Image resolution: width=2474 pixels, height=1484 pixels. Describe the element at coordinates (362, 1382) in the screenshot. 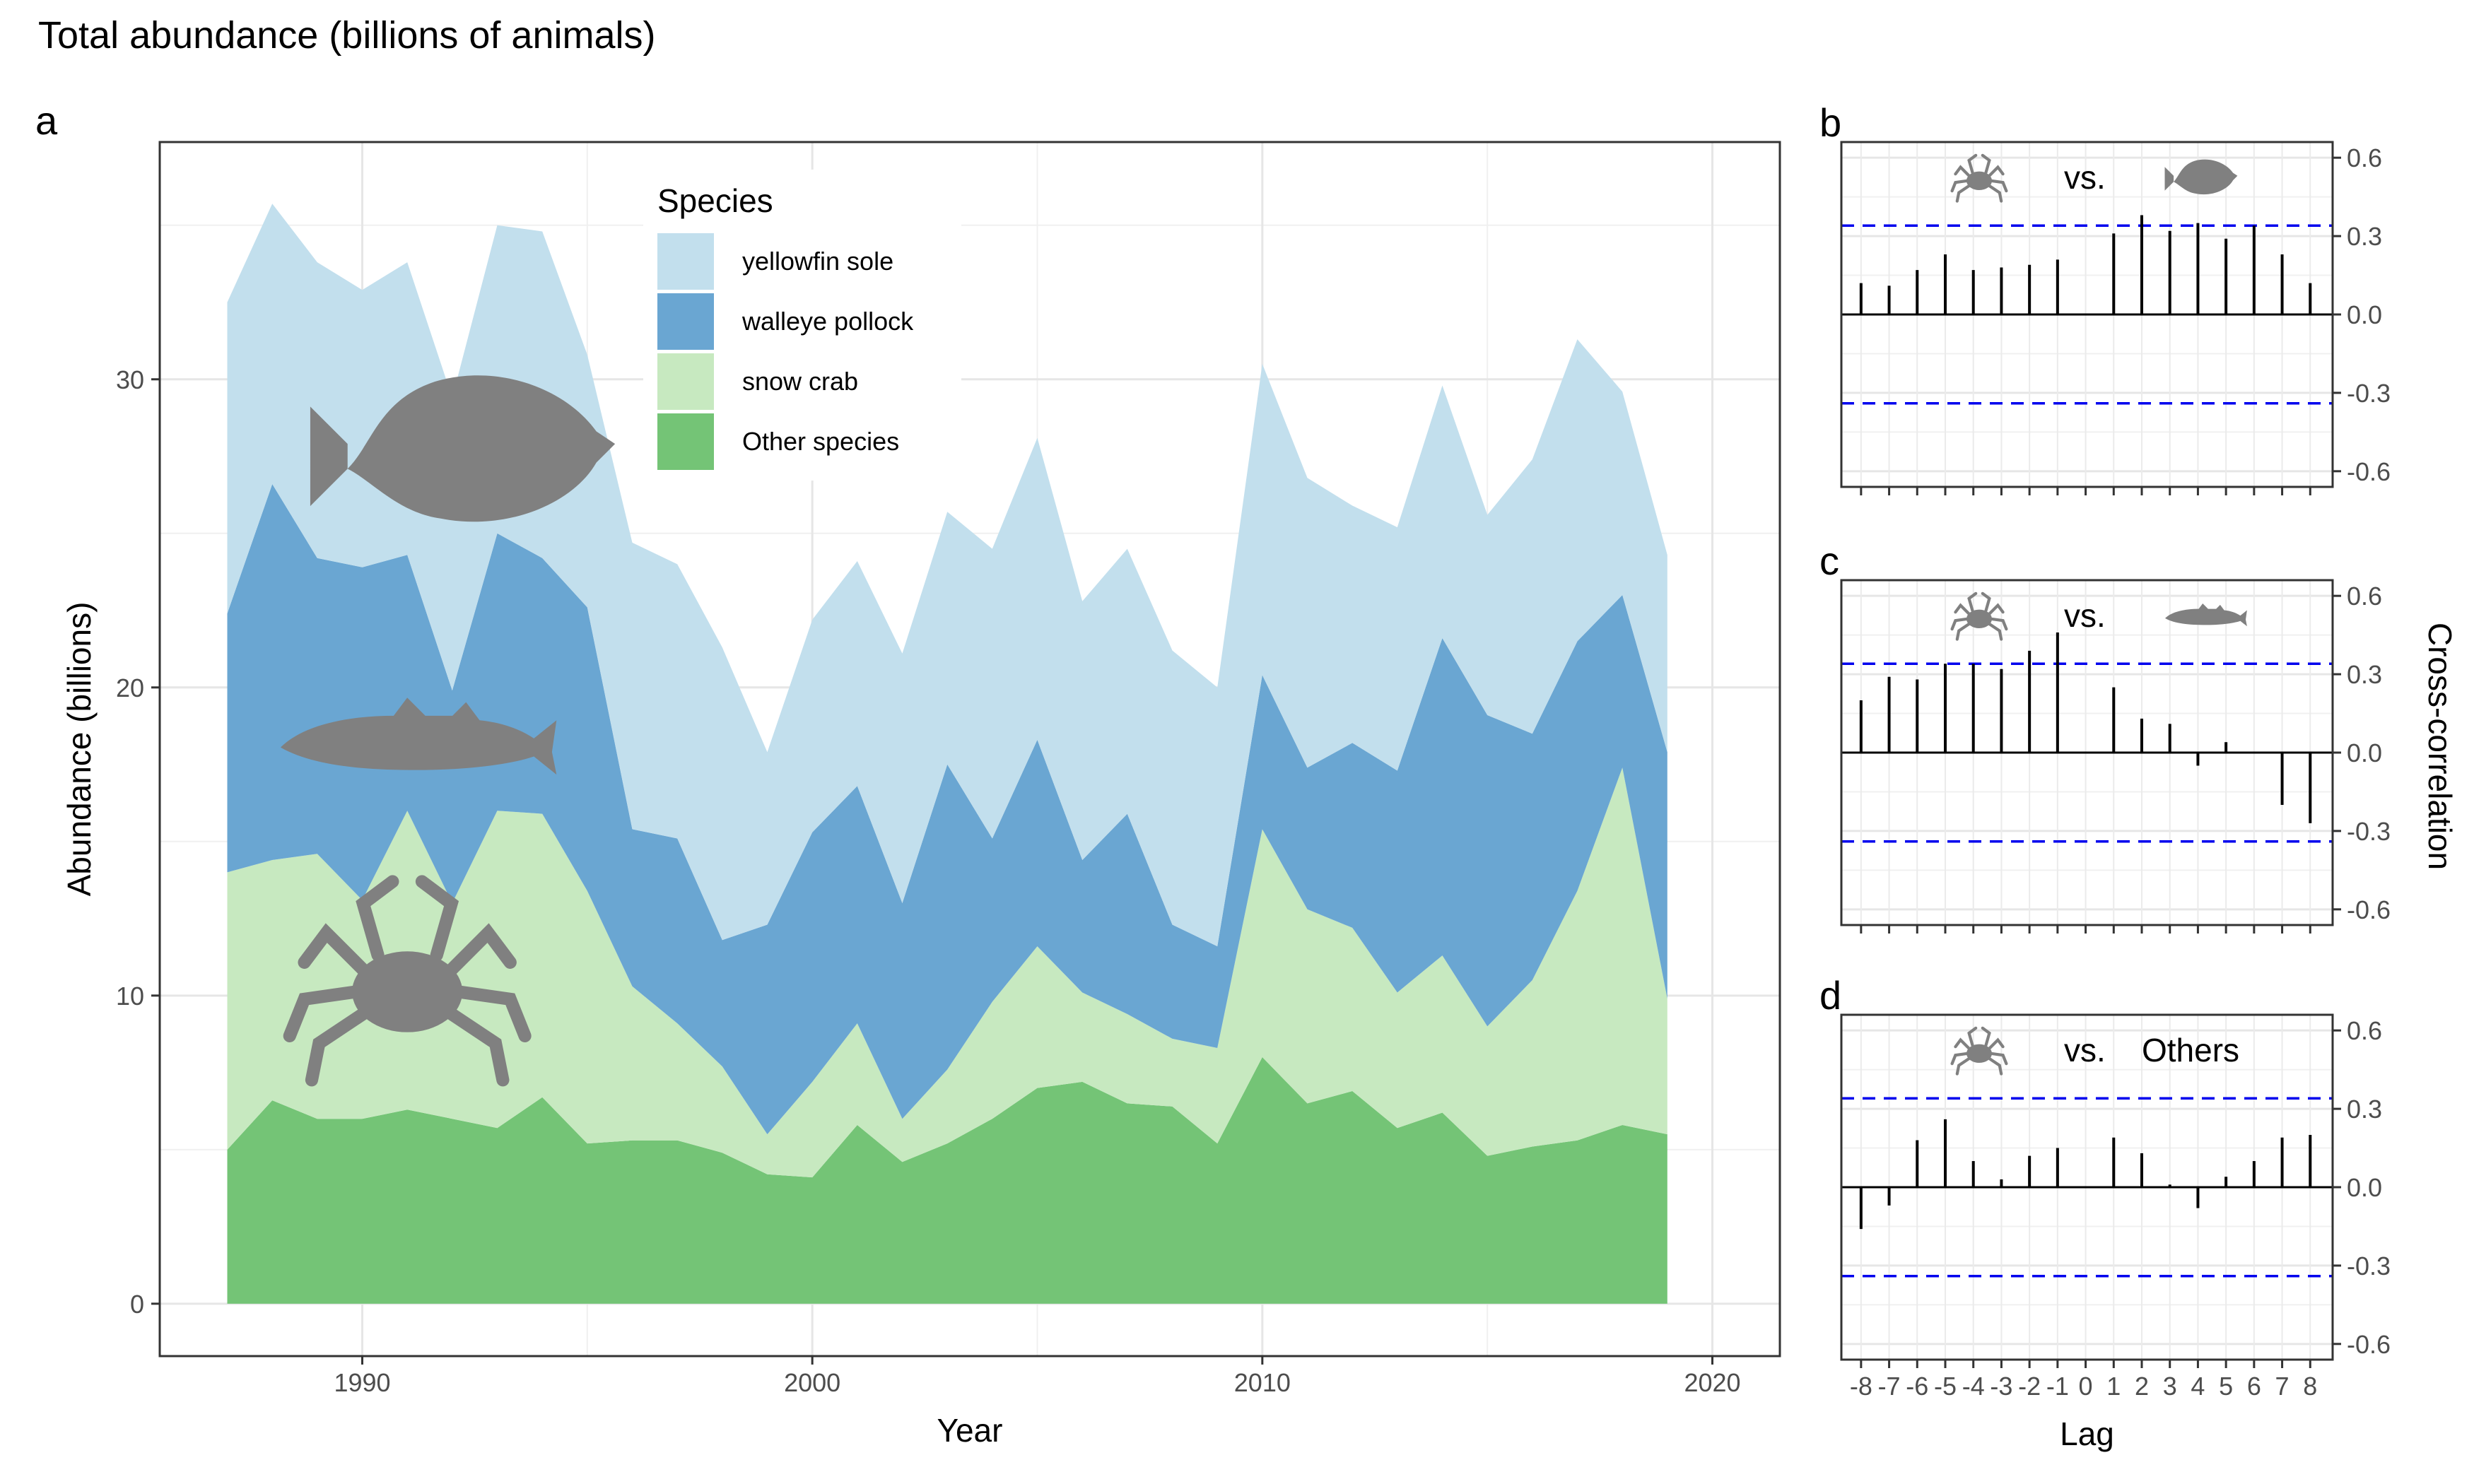

I see `x-tick-label: 1990` at that location.